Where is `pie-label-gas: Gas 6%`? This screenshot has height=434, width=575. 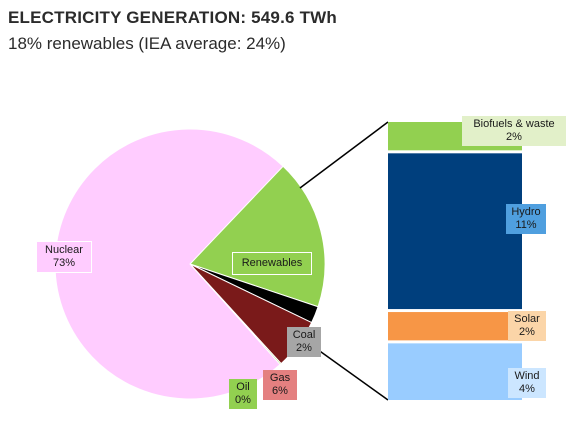
pie-label-gas: Gas 6% is located at coordinates (280, 385).